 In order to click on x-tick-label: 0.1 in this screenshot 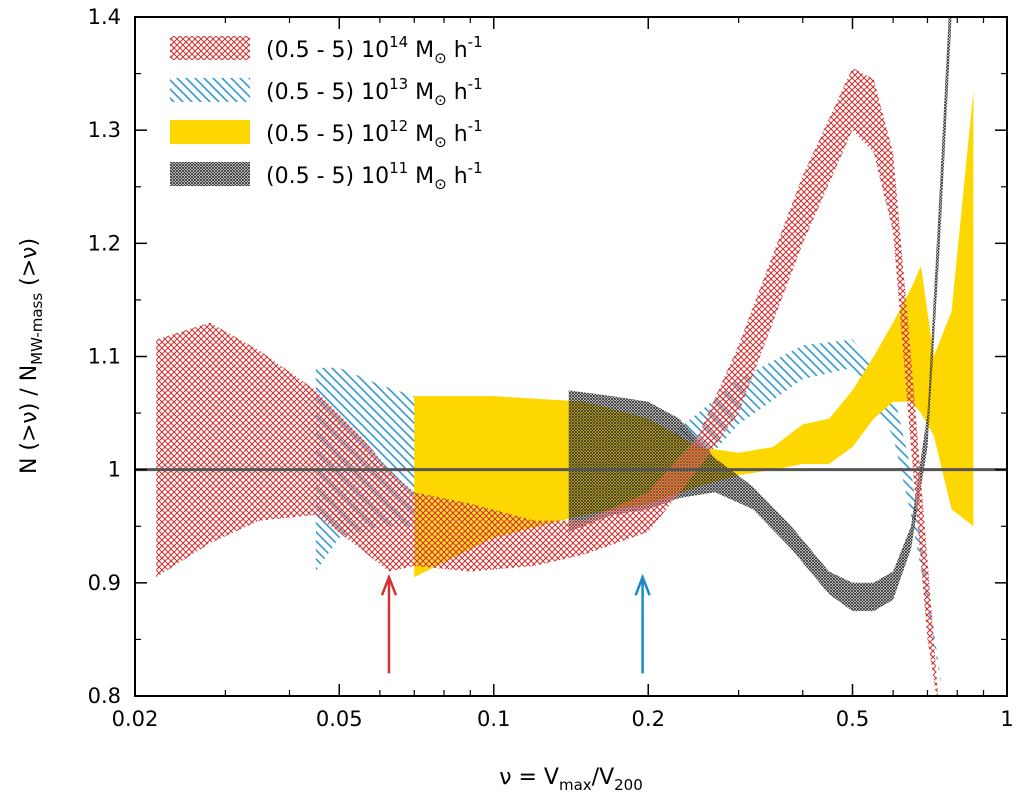, I will do `click(493, 719)`.